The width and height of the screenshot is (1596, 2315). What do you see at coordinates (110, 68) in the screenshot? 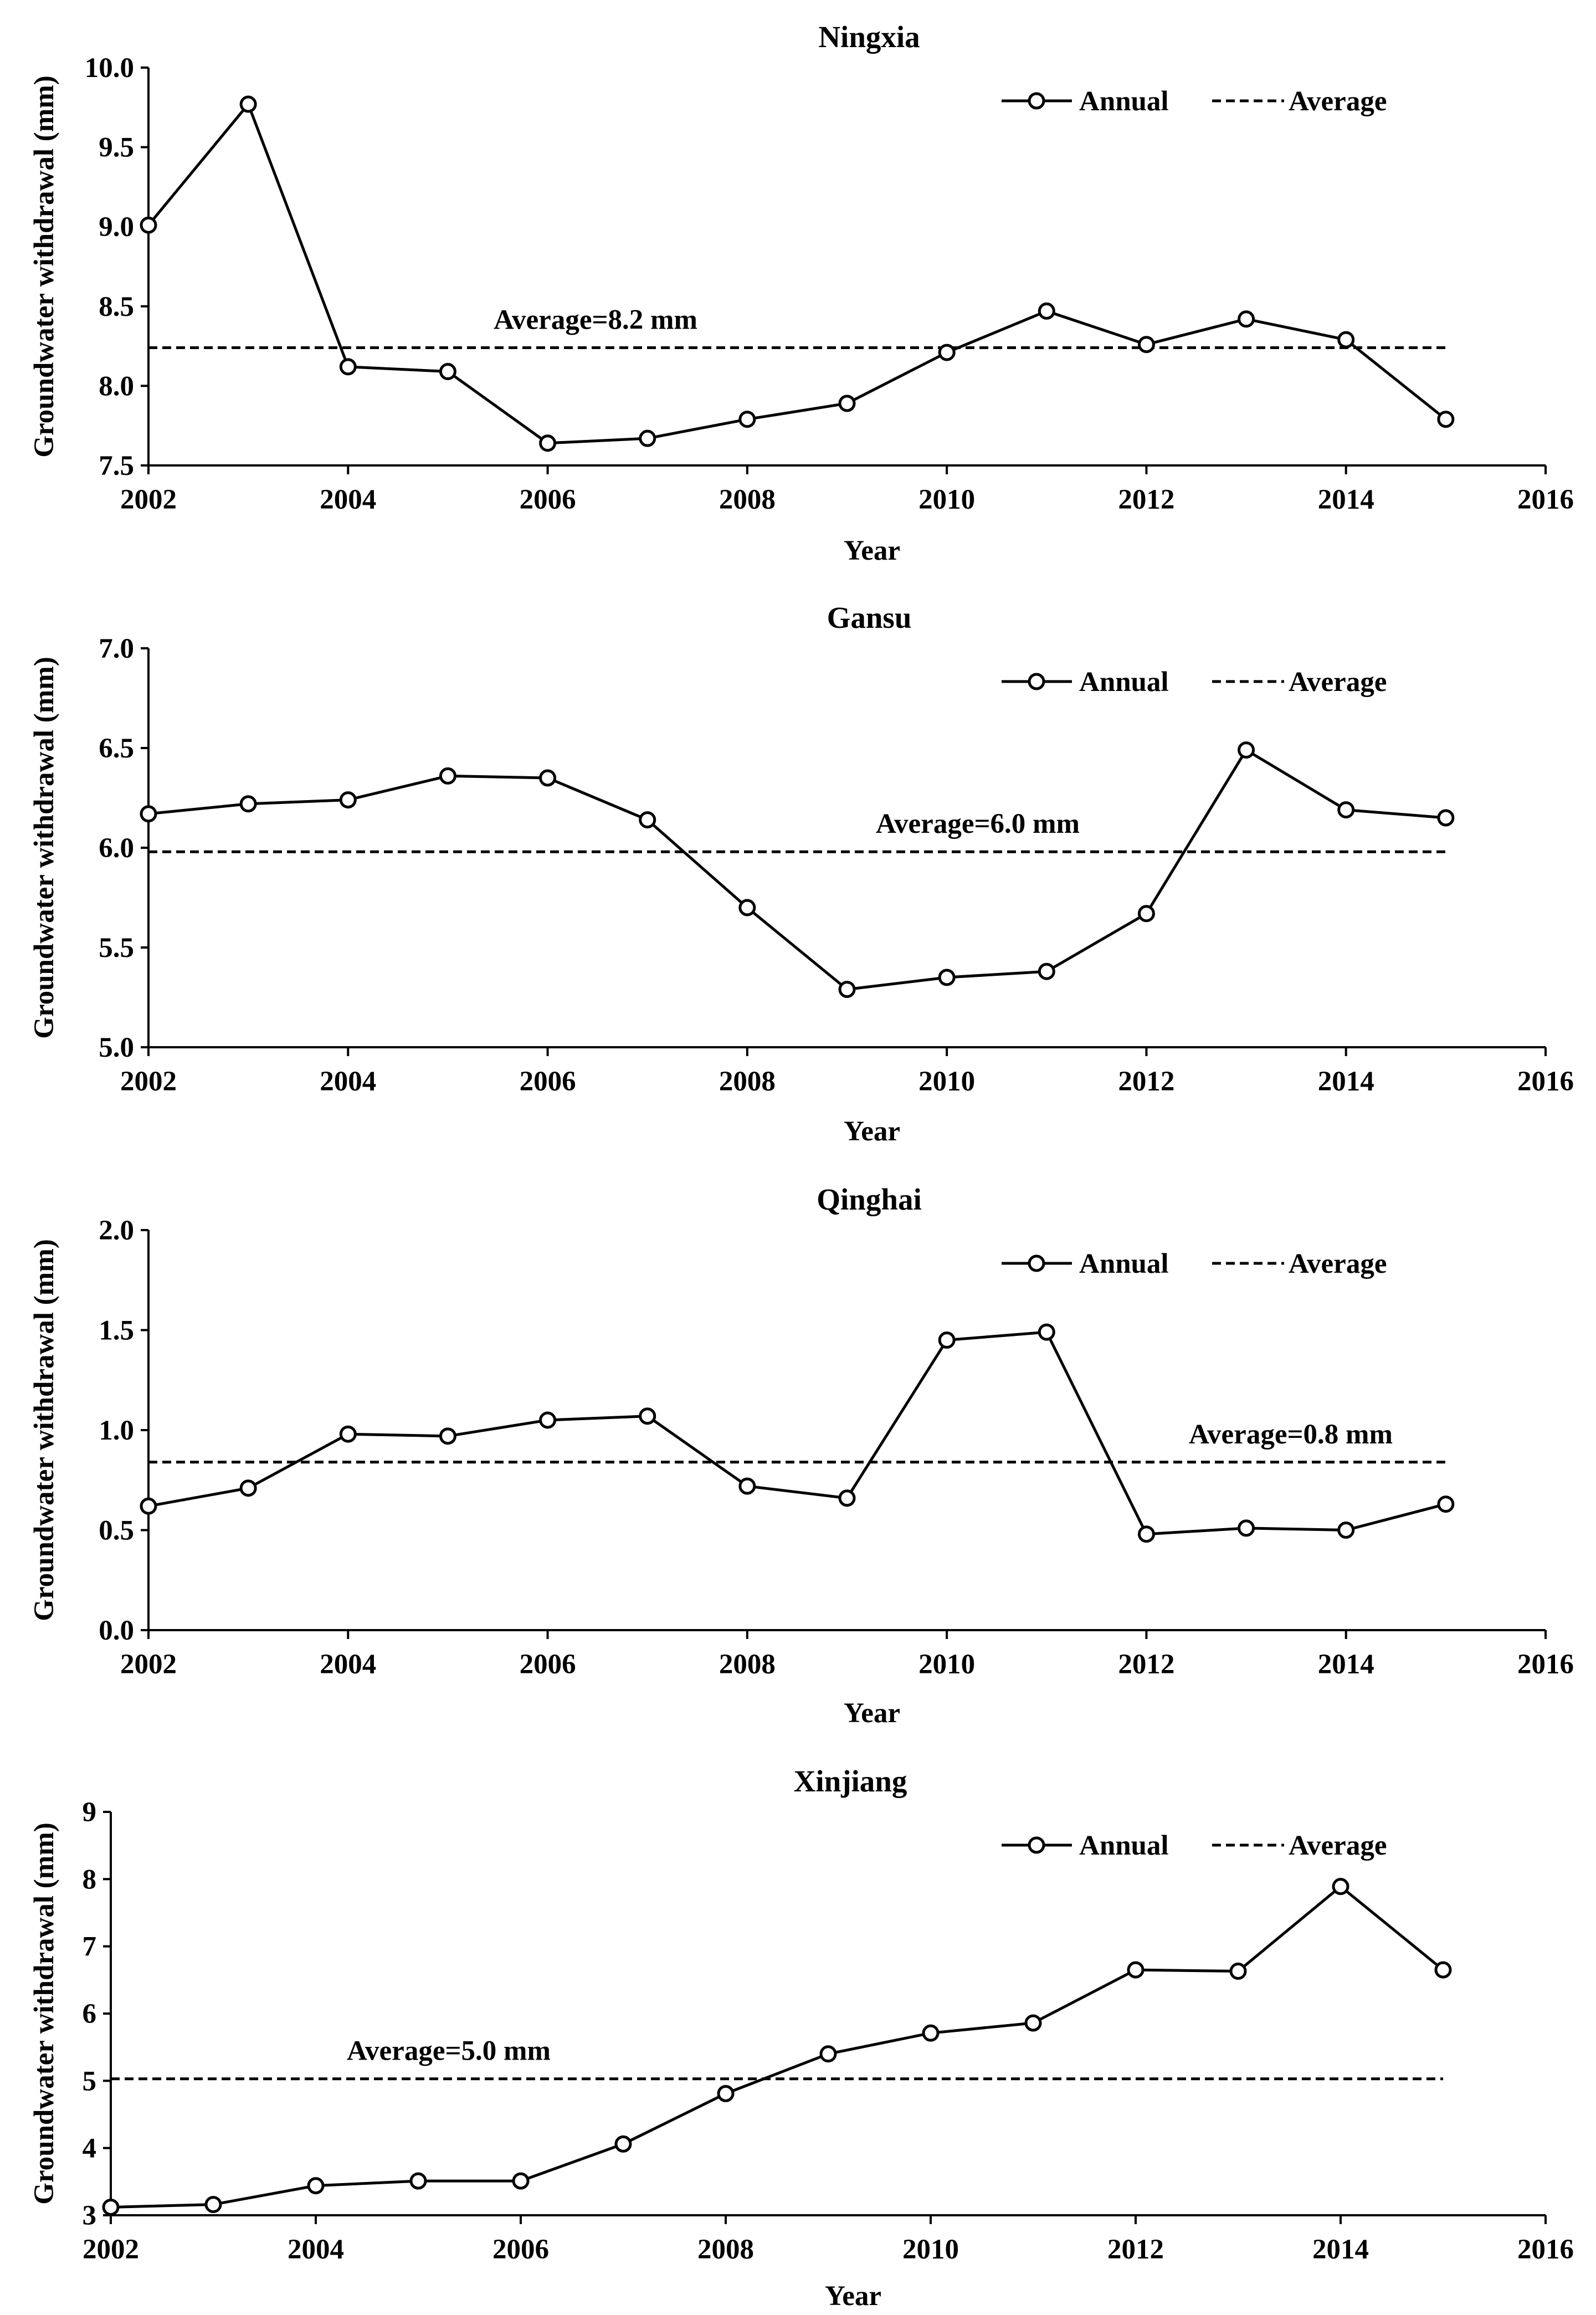
I see `y-tick-label: 10.0` at bounding box center [110, 68].